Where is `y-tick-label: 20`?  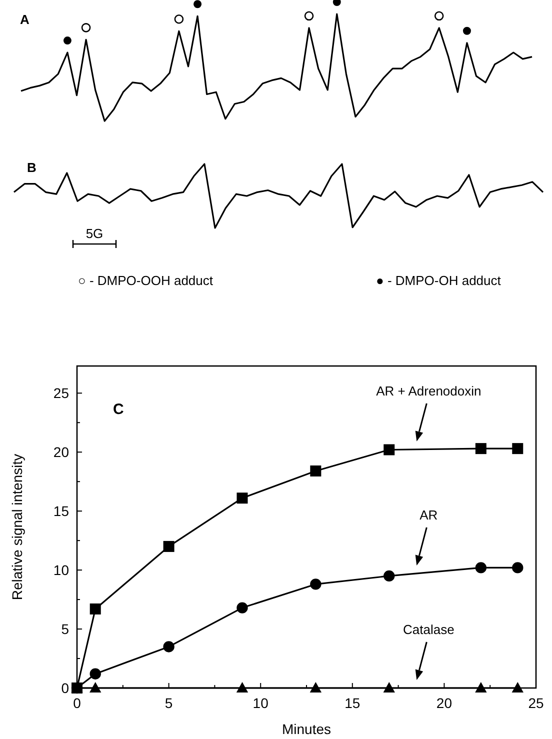
y-tick-label: 20 is located at coordinates (61, 452).